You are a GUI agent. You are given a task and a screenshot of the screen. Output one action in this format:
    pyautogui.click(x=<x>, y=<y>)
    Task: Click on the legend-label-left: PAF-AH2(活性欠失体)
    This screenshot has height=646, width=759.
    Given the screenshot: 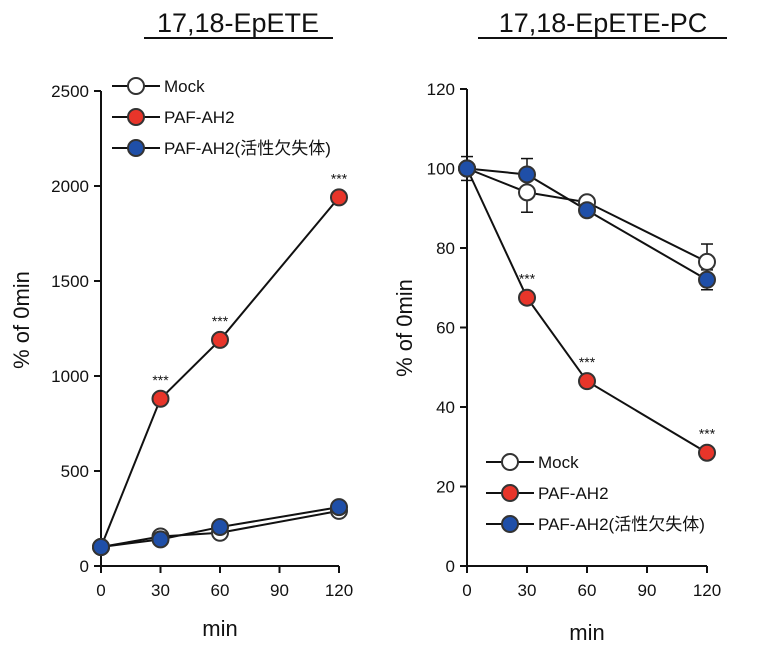 What is the action you would take?
    pyautogui.click(x=247, y=148)
    